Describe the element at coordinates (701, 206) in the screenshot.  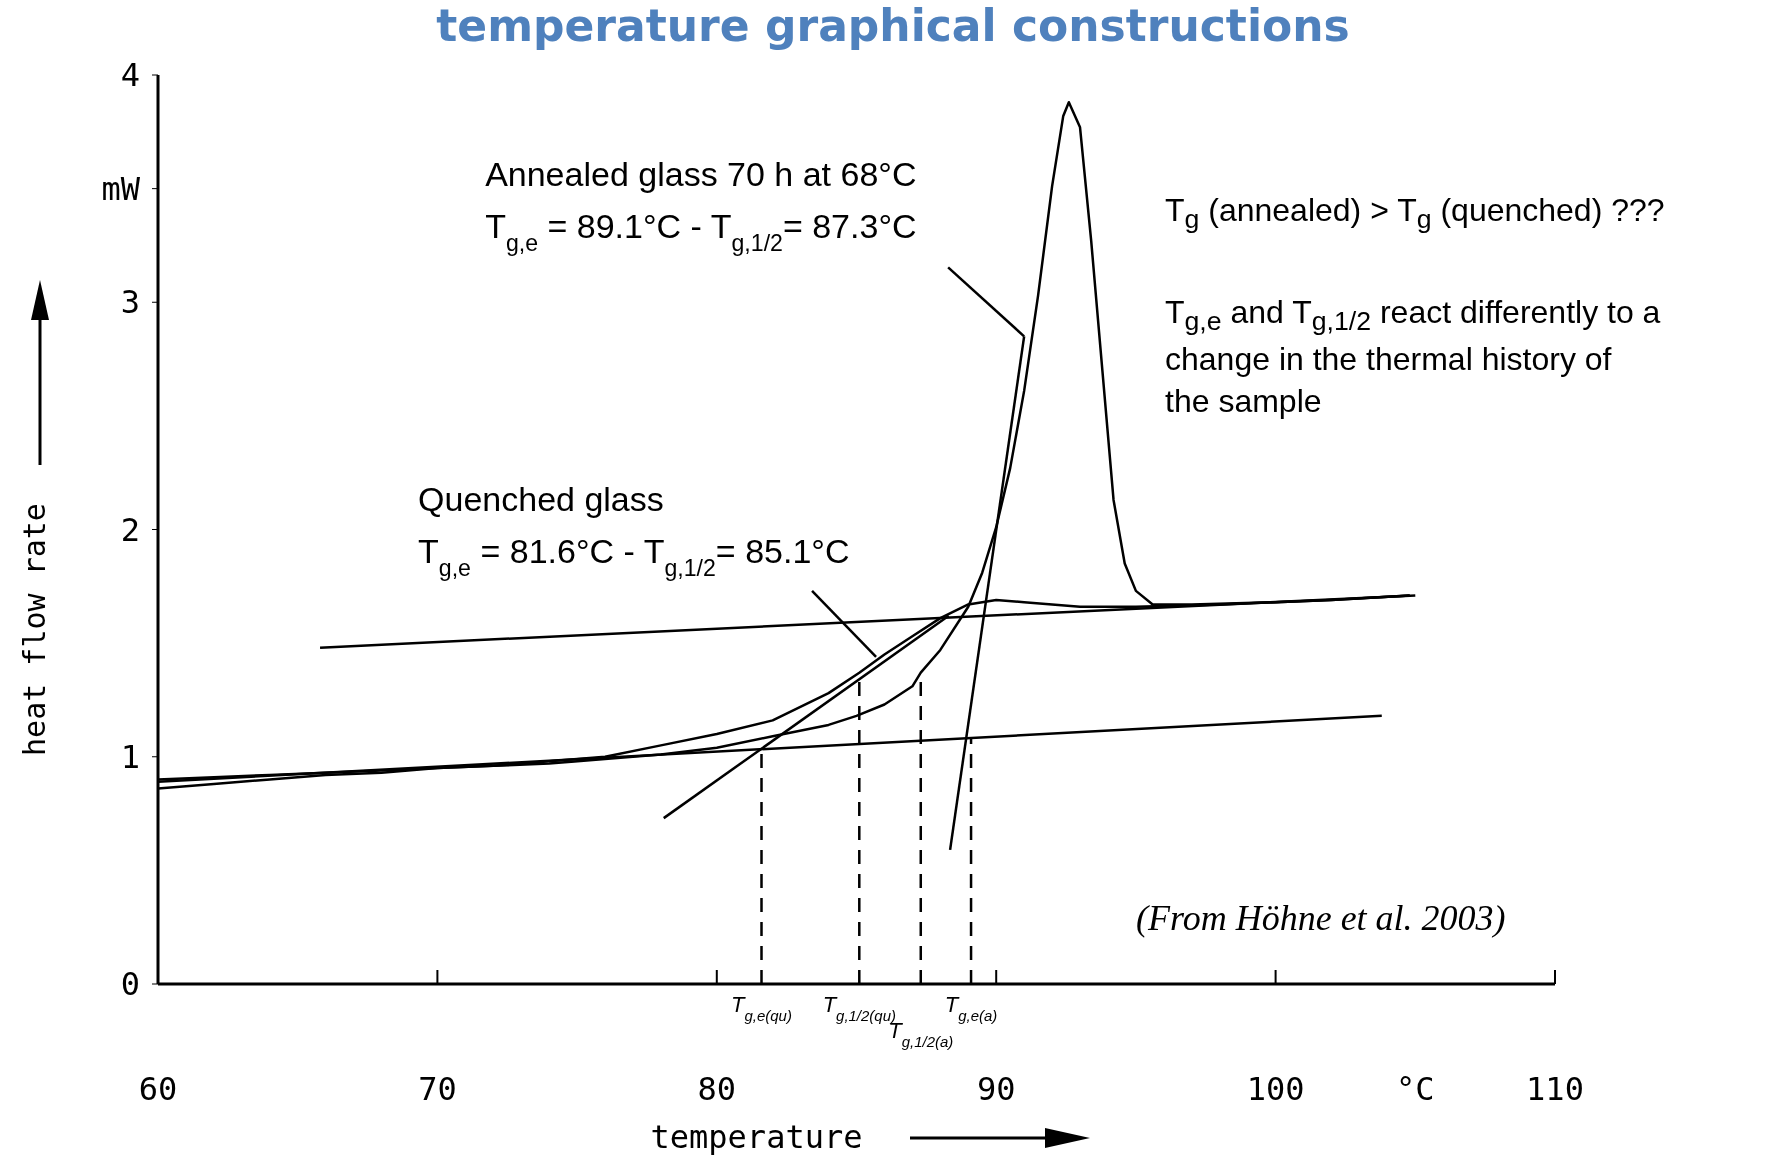
I see `annotation: Annealed glass 70 h at 68°C T$_{g,e}$ = 89.1°C - T$_{g,1/2}$= 87.3°C` at that location.